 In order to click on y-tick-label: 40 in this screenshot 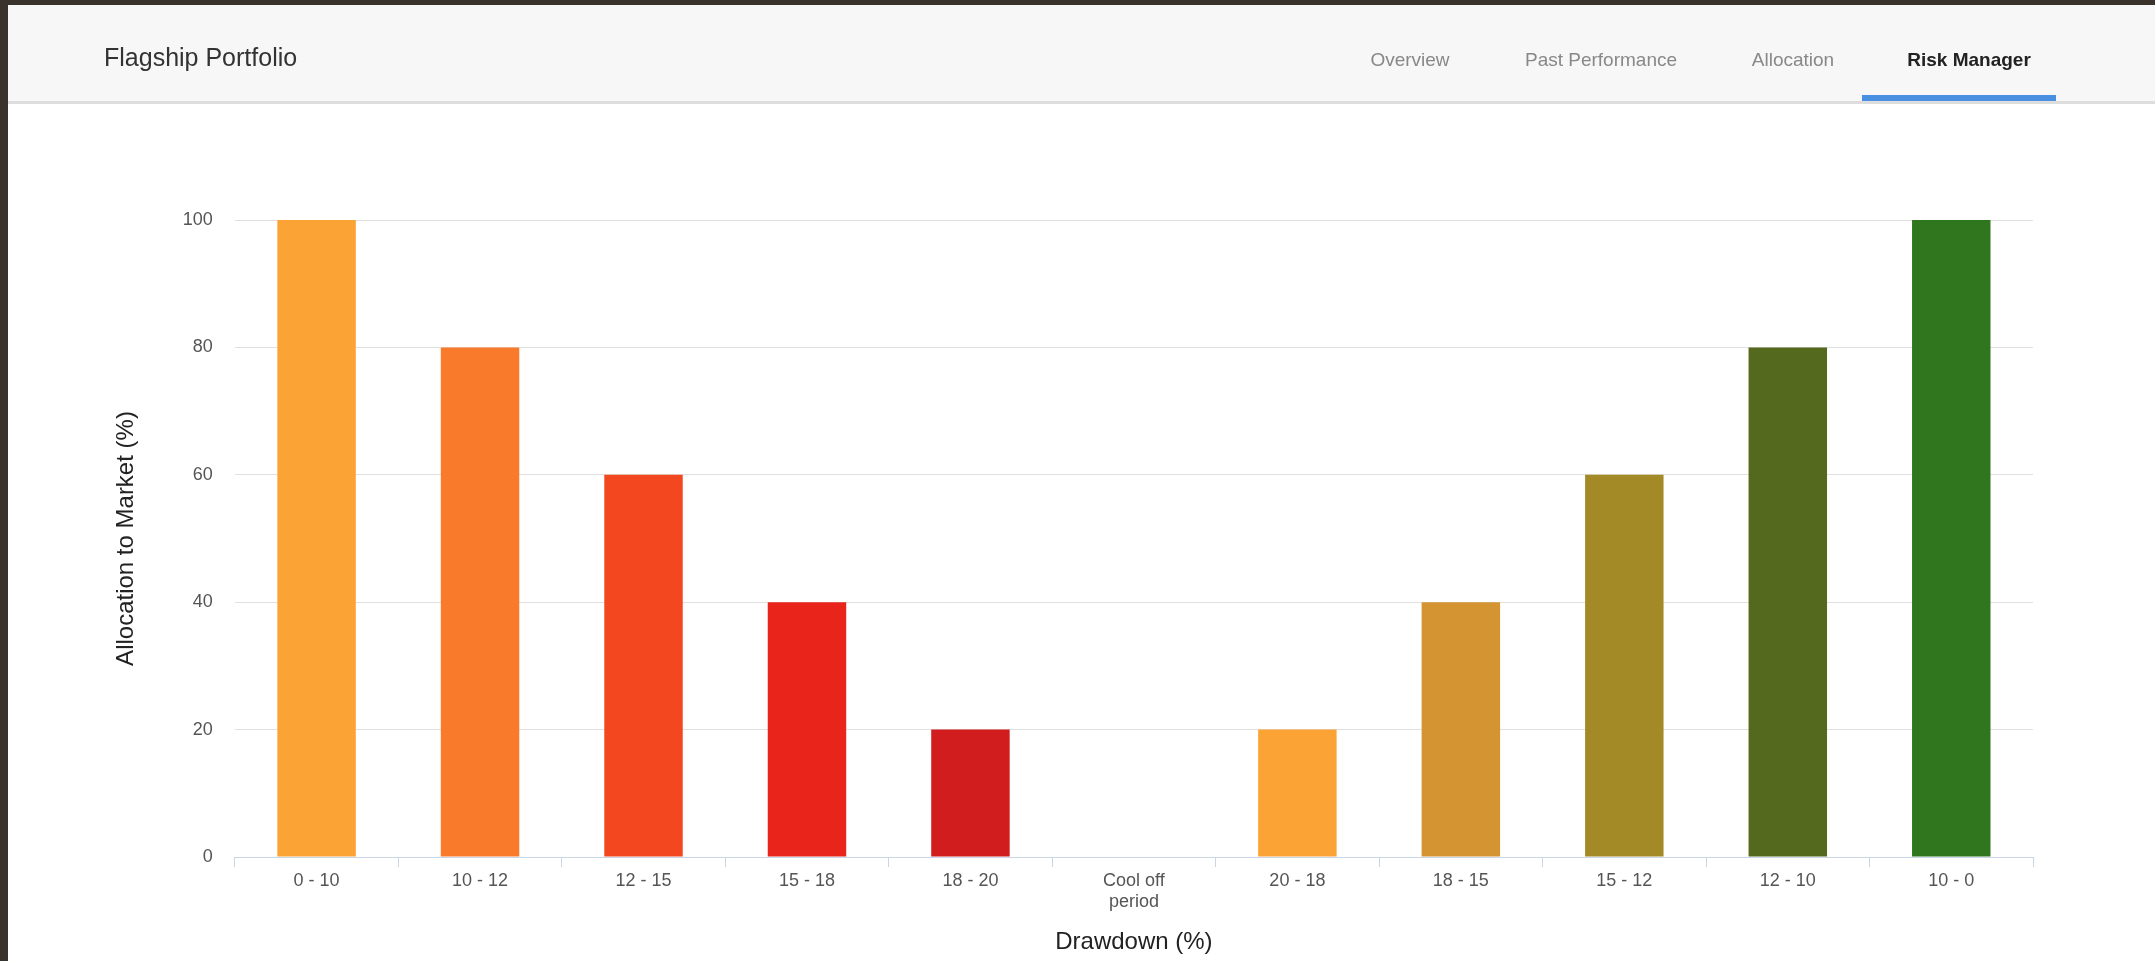, I will do `click(202, 601)`.